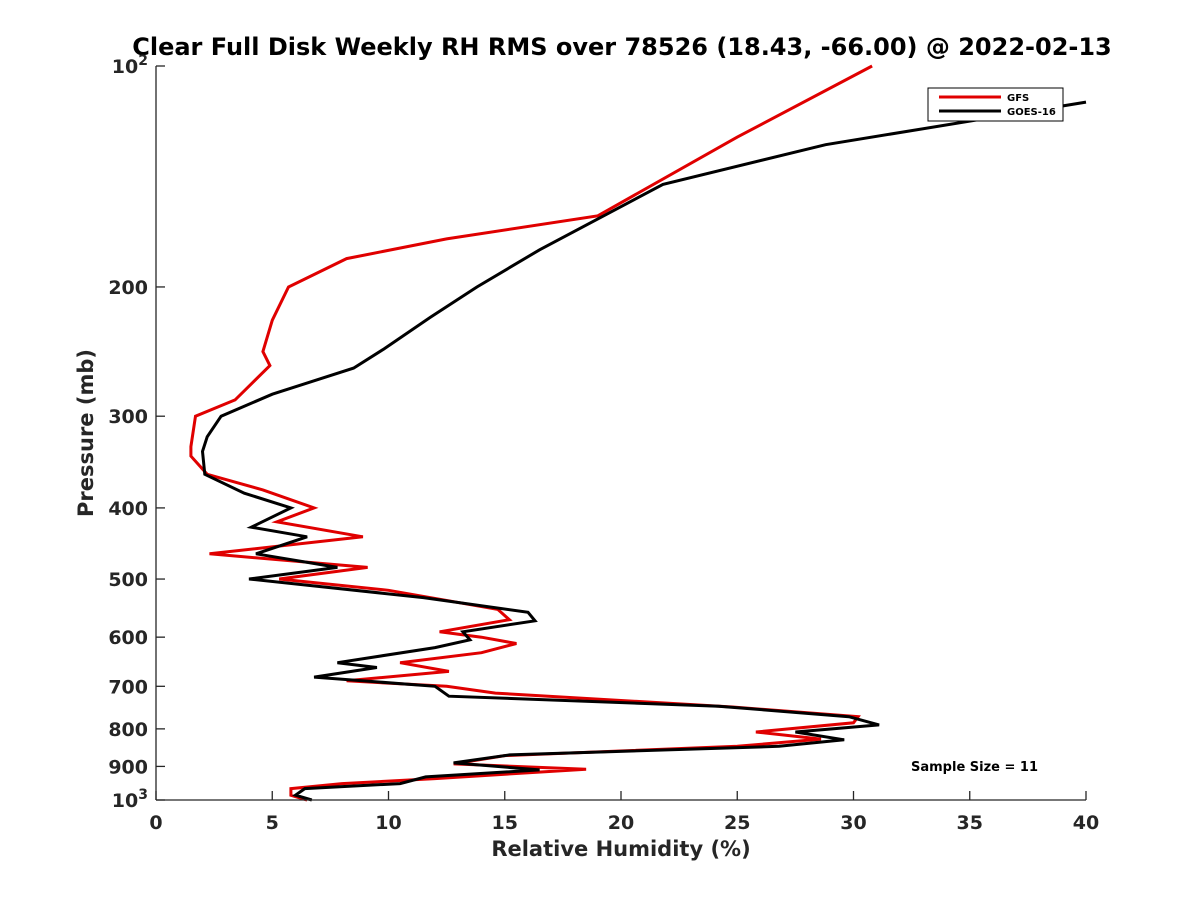 The width and height of the screenshot is (1200, 900). What do you see at coordinates (130, 799) in the screenshot?
I see `y-tick-label: 10³` at bounding box center [130, 799].